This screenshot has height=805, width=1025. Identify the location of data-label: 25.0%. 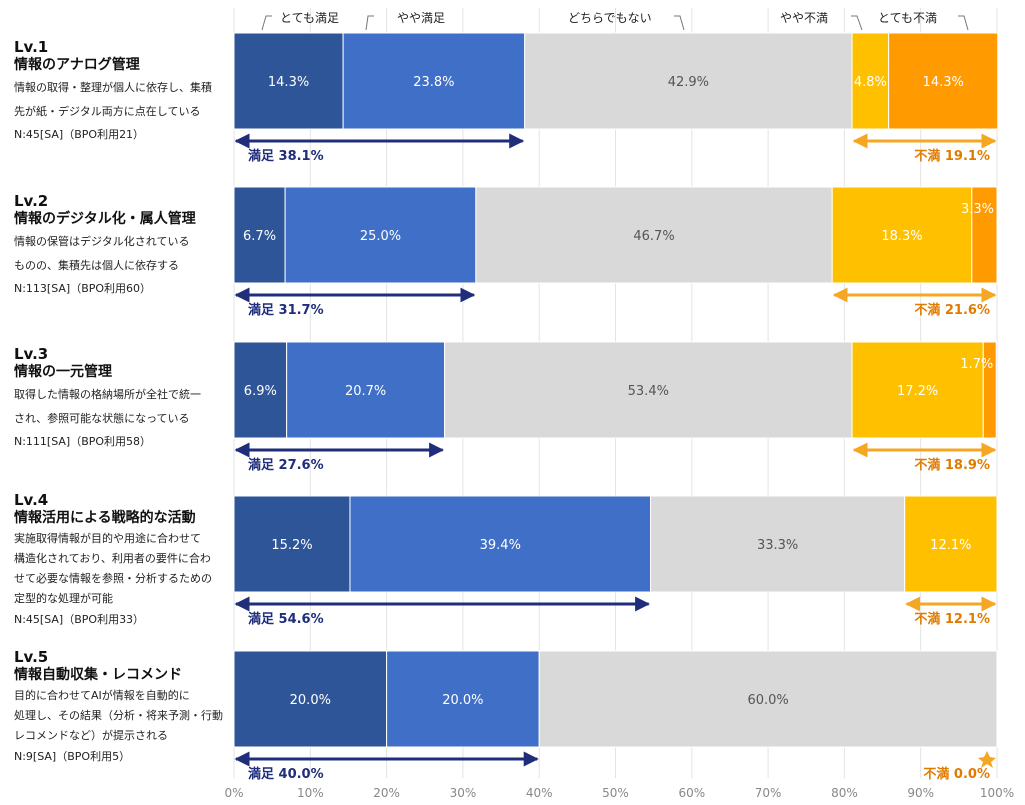
(380, 236).